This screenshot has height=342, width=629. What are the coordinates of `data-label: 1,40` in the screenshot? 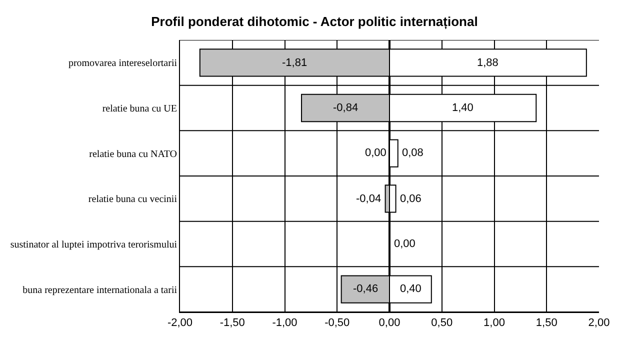 It's located at (463, 108).